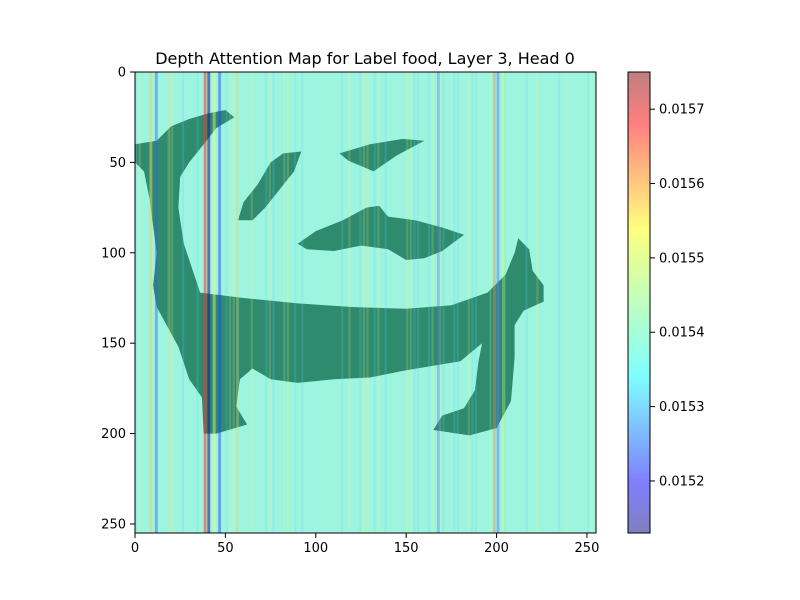  What do you see at coordinates (682, 258) in the screenshot?
I see `colorbar-tick-label: 0.0155` at bounding box center [682, 258].